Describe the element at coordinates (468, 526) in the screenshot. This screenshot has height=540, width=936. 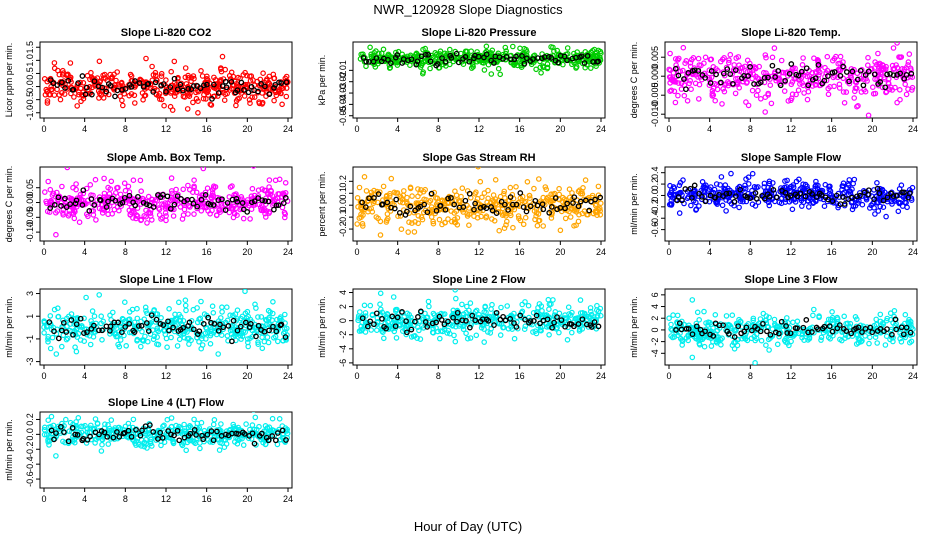
I see `figure-xlabel: Hour of Day (UTC)` at that location.